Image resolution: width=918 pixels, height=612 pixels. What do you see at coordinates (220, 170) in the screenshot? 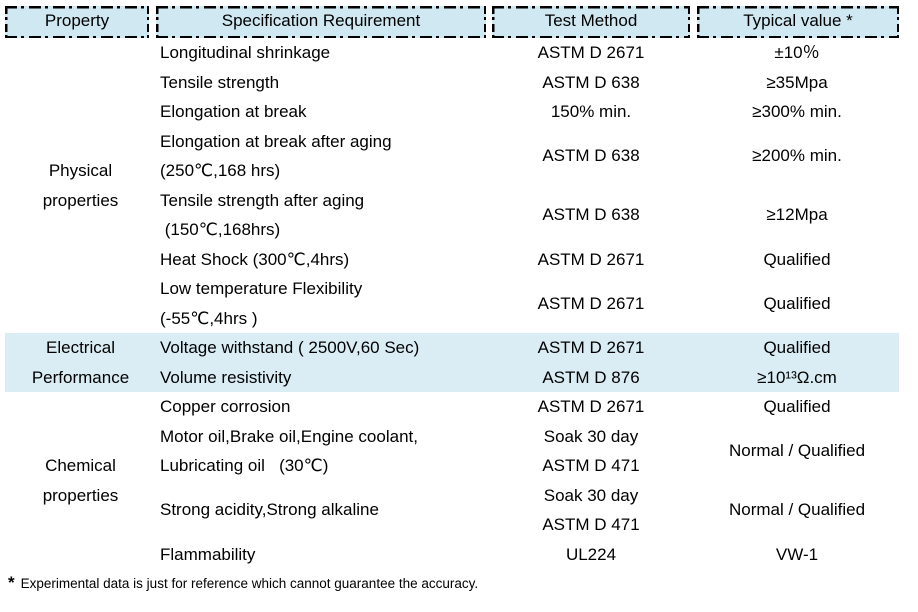
I see `spec-line: (250℃,168 hrs)` at bounding box center [220, 170].